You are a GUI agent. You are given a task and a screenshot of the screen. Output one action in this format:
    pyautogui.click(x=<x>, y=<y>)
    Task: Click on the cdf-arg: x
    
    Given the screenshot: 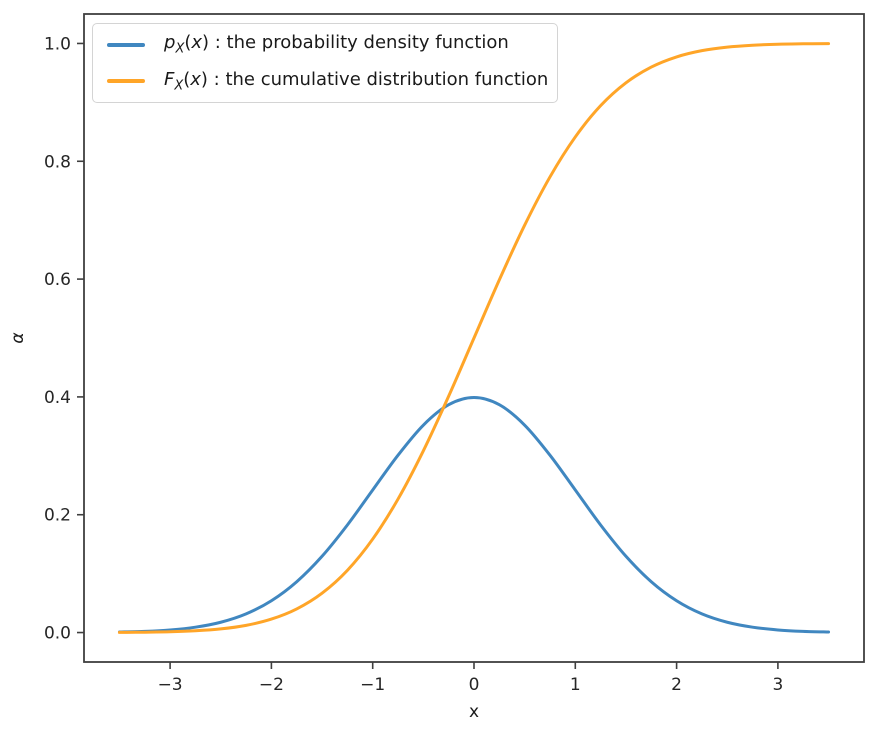 What is the action you would take?
    pyautogui.click(x=195, y=80)
    